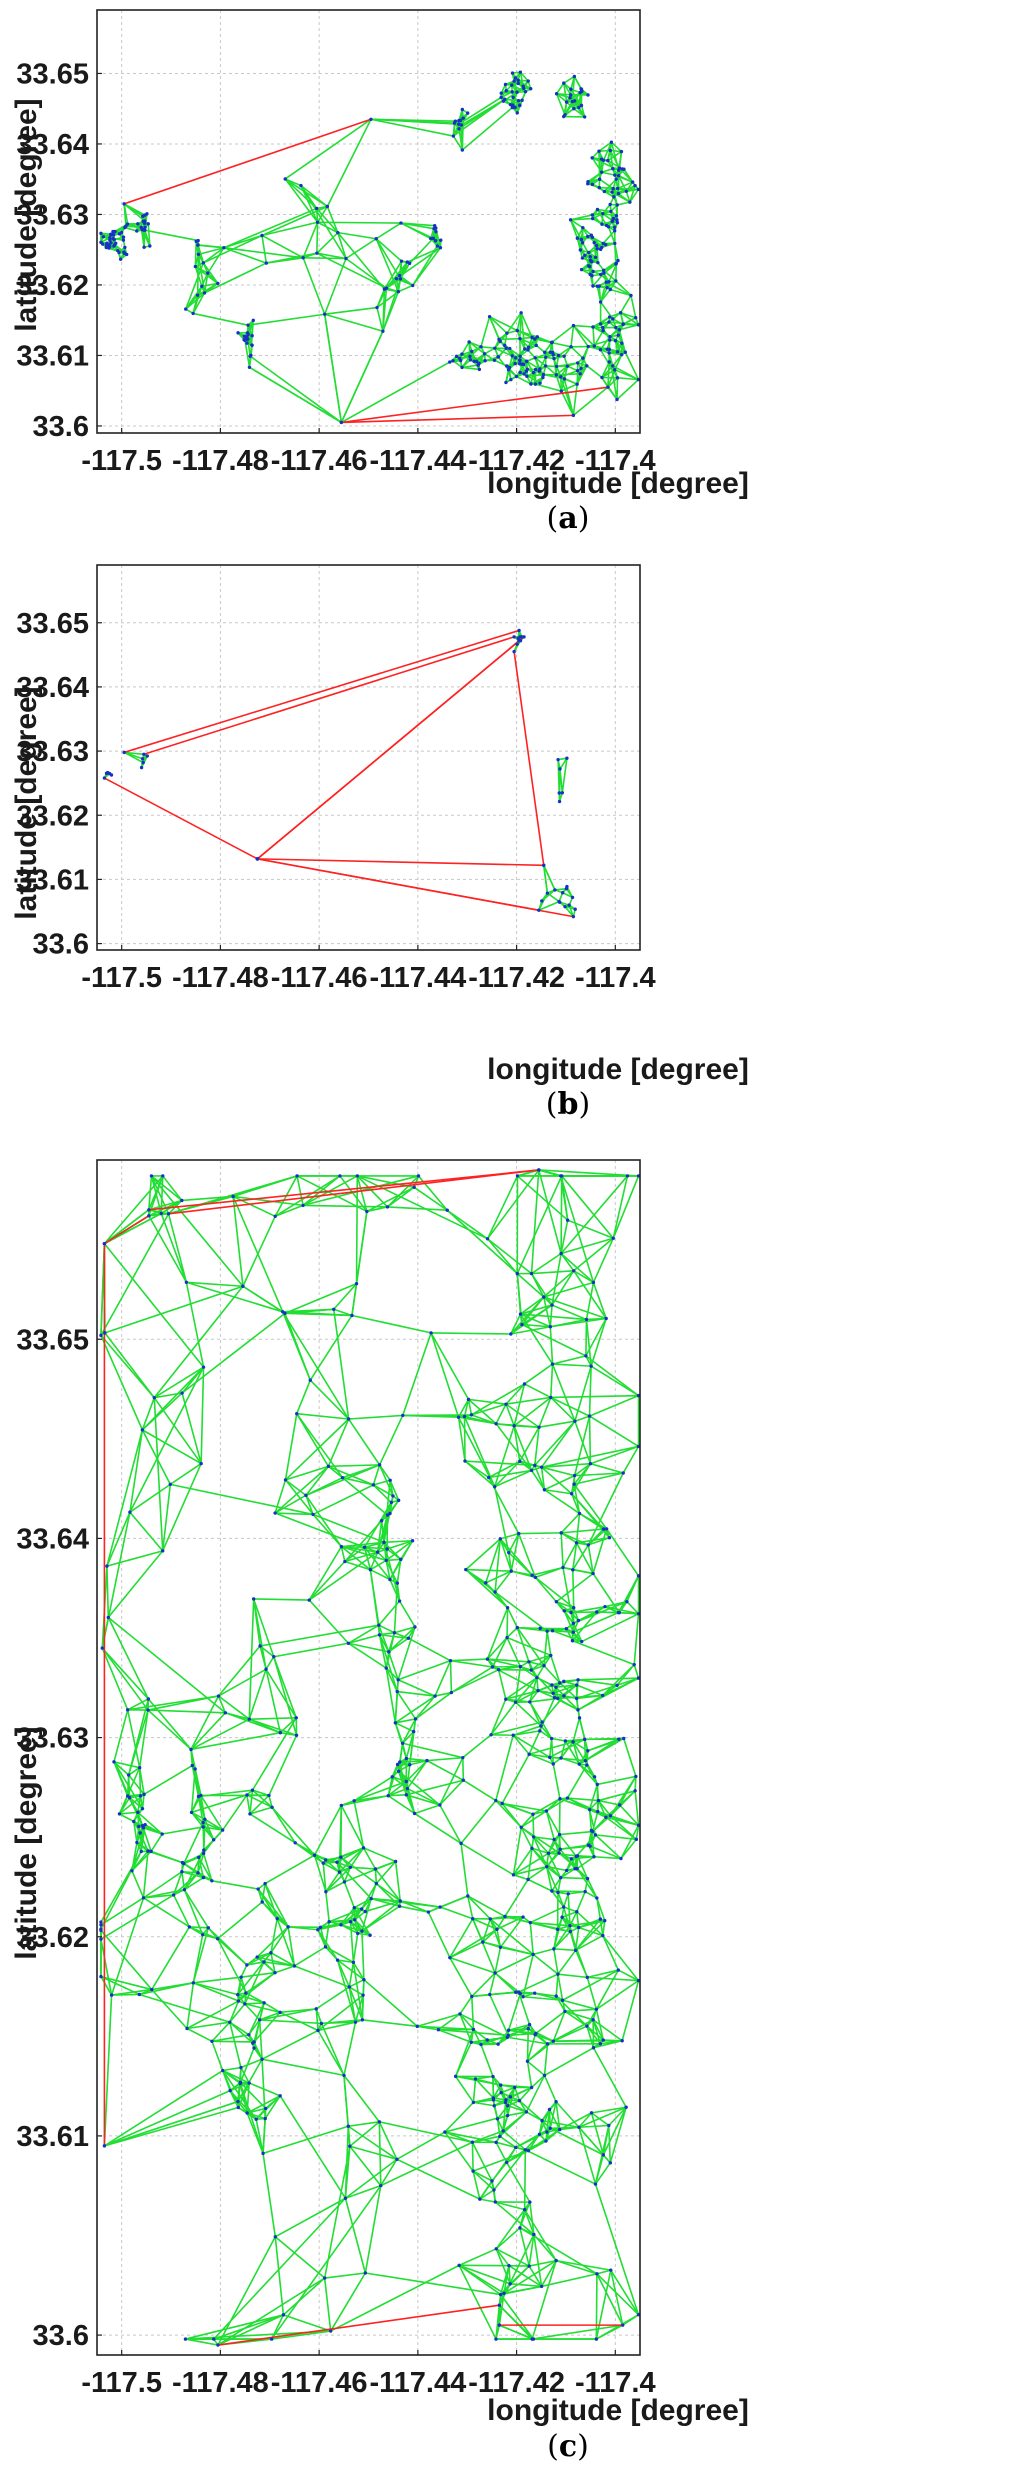 This screenshot has height=2470, width=1024. Describe the element at coordinates (529, 758) in the screenshot. I see `boundary-edge` at that location.